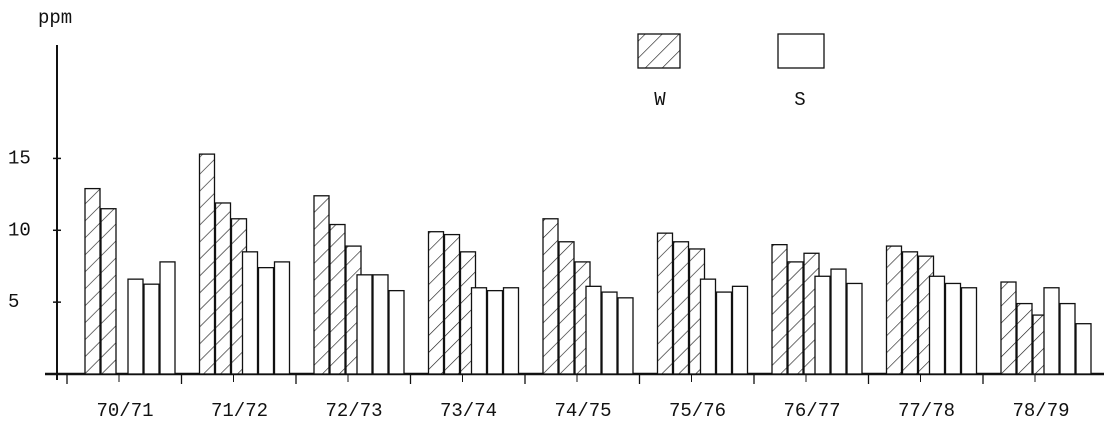  I want to click on x-tick-label: 78/79, so click(1040, 411).